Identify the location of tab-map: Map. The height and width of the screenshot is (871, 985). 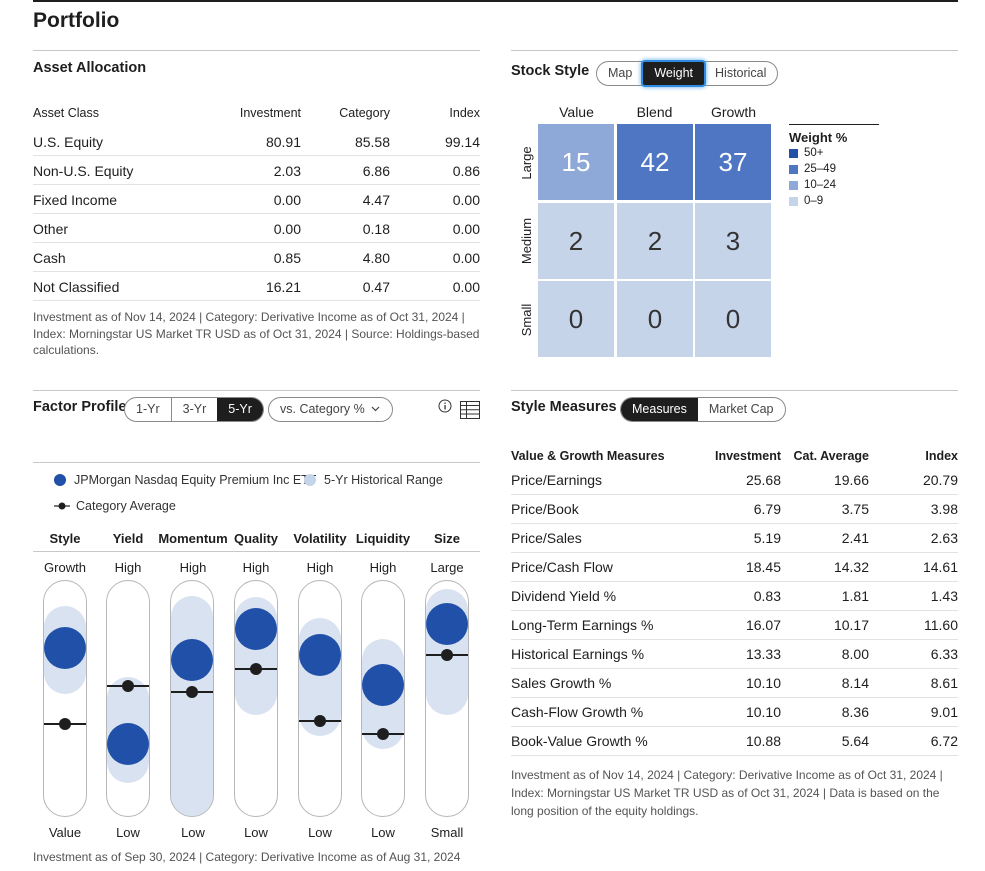
(620, 73).